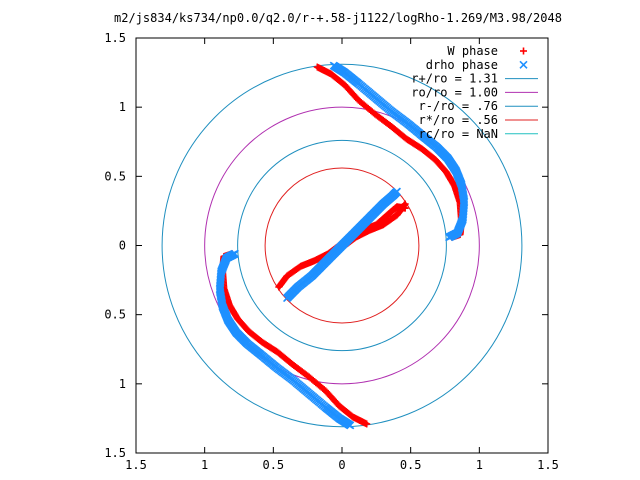 The width and height of the screenshot is (640, 480). I want to click on legend-label-5: r*/ro = .56, so click(458, 120).